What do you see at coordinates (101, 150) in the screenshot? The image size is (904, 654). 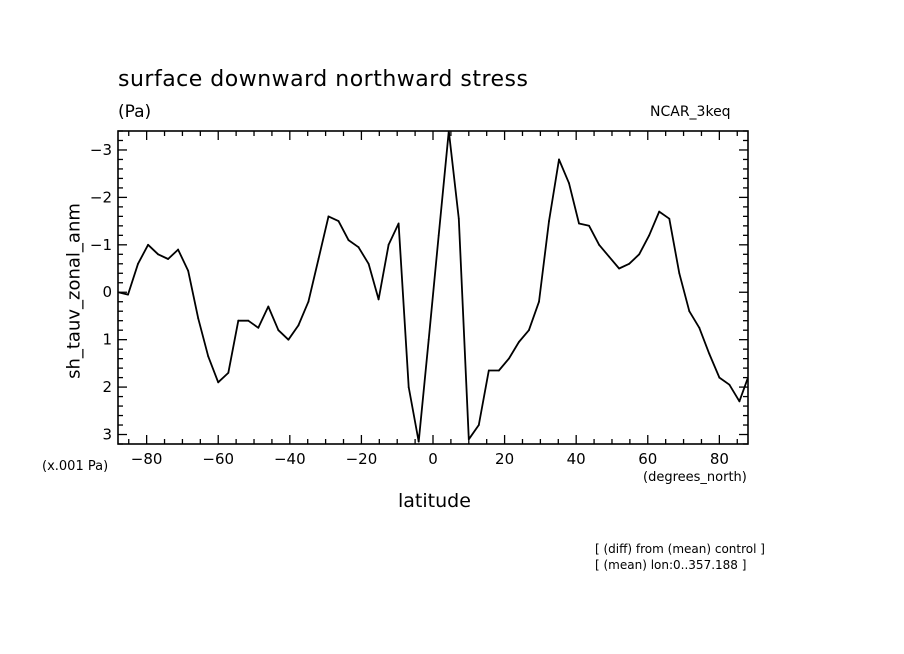 I see `y-tick-label: −3` at bounding box center [101, 150].